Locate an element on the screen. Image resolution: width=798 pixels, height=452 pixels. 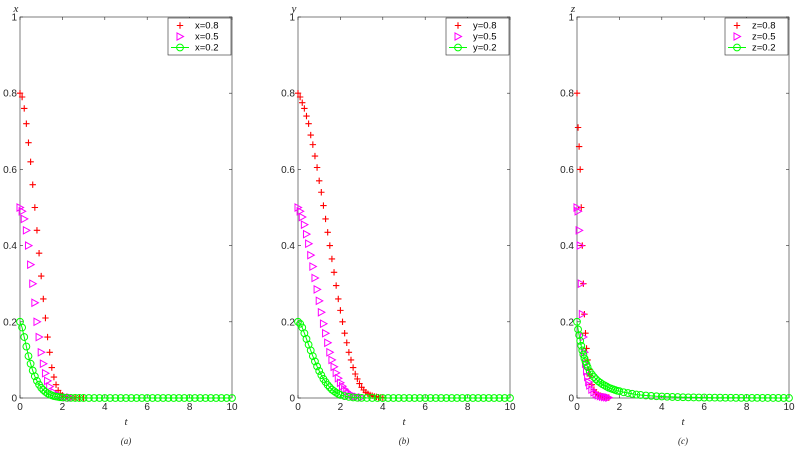
x-tick-label: 10 is located at coordinates (510, 407).